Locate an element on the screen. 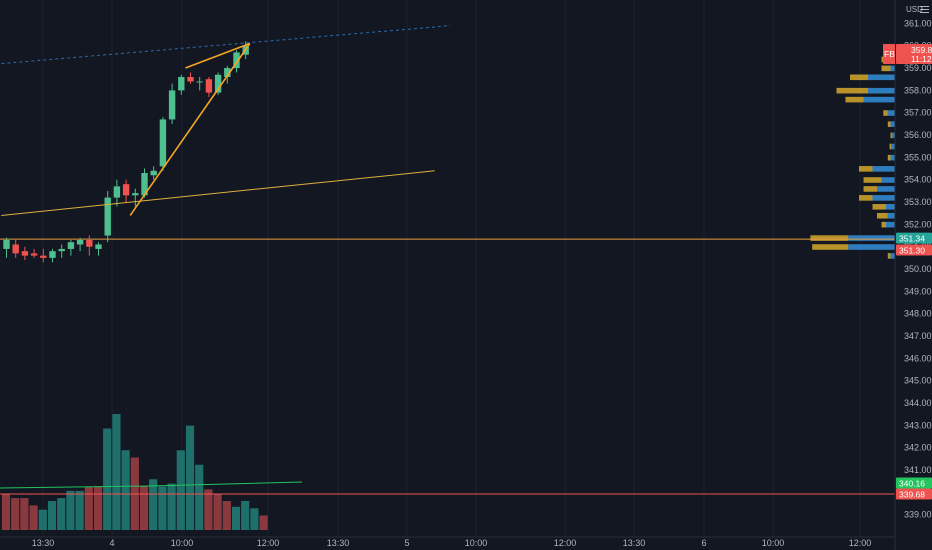  dashed-trendline is located at coordinates (226, 45).